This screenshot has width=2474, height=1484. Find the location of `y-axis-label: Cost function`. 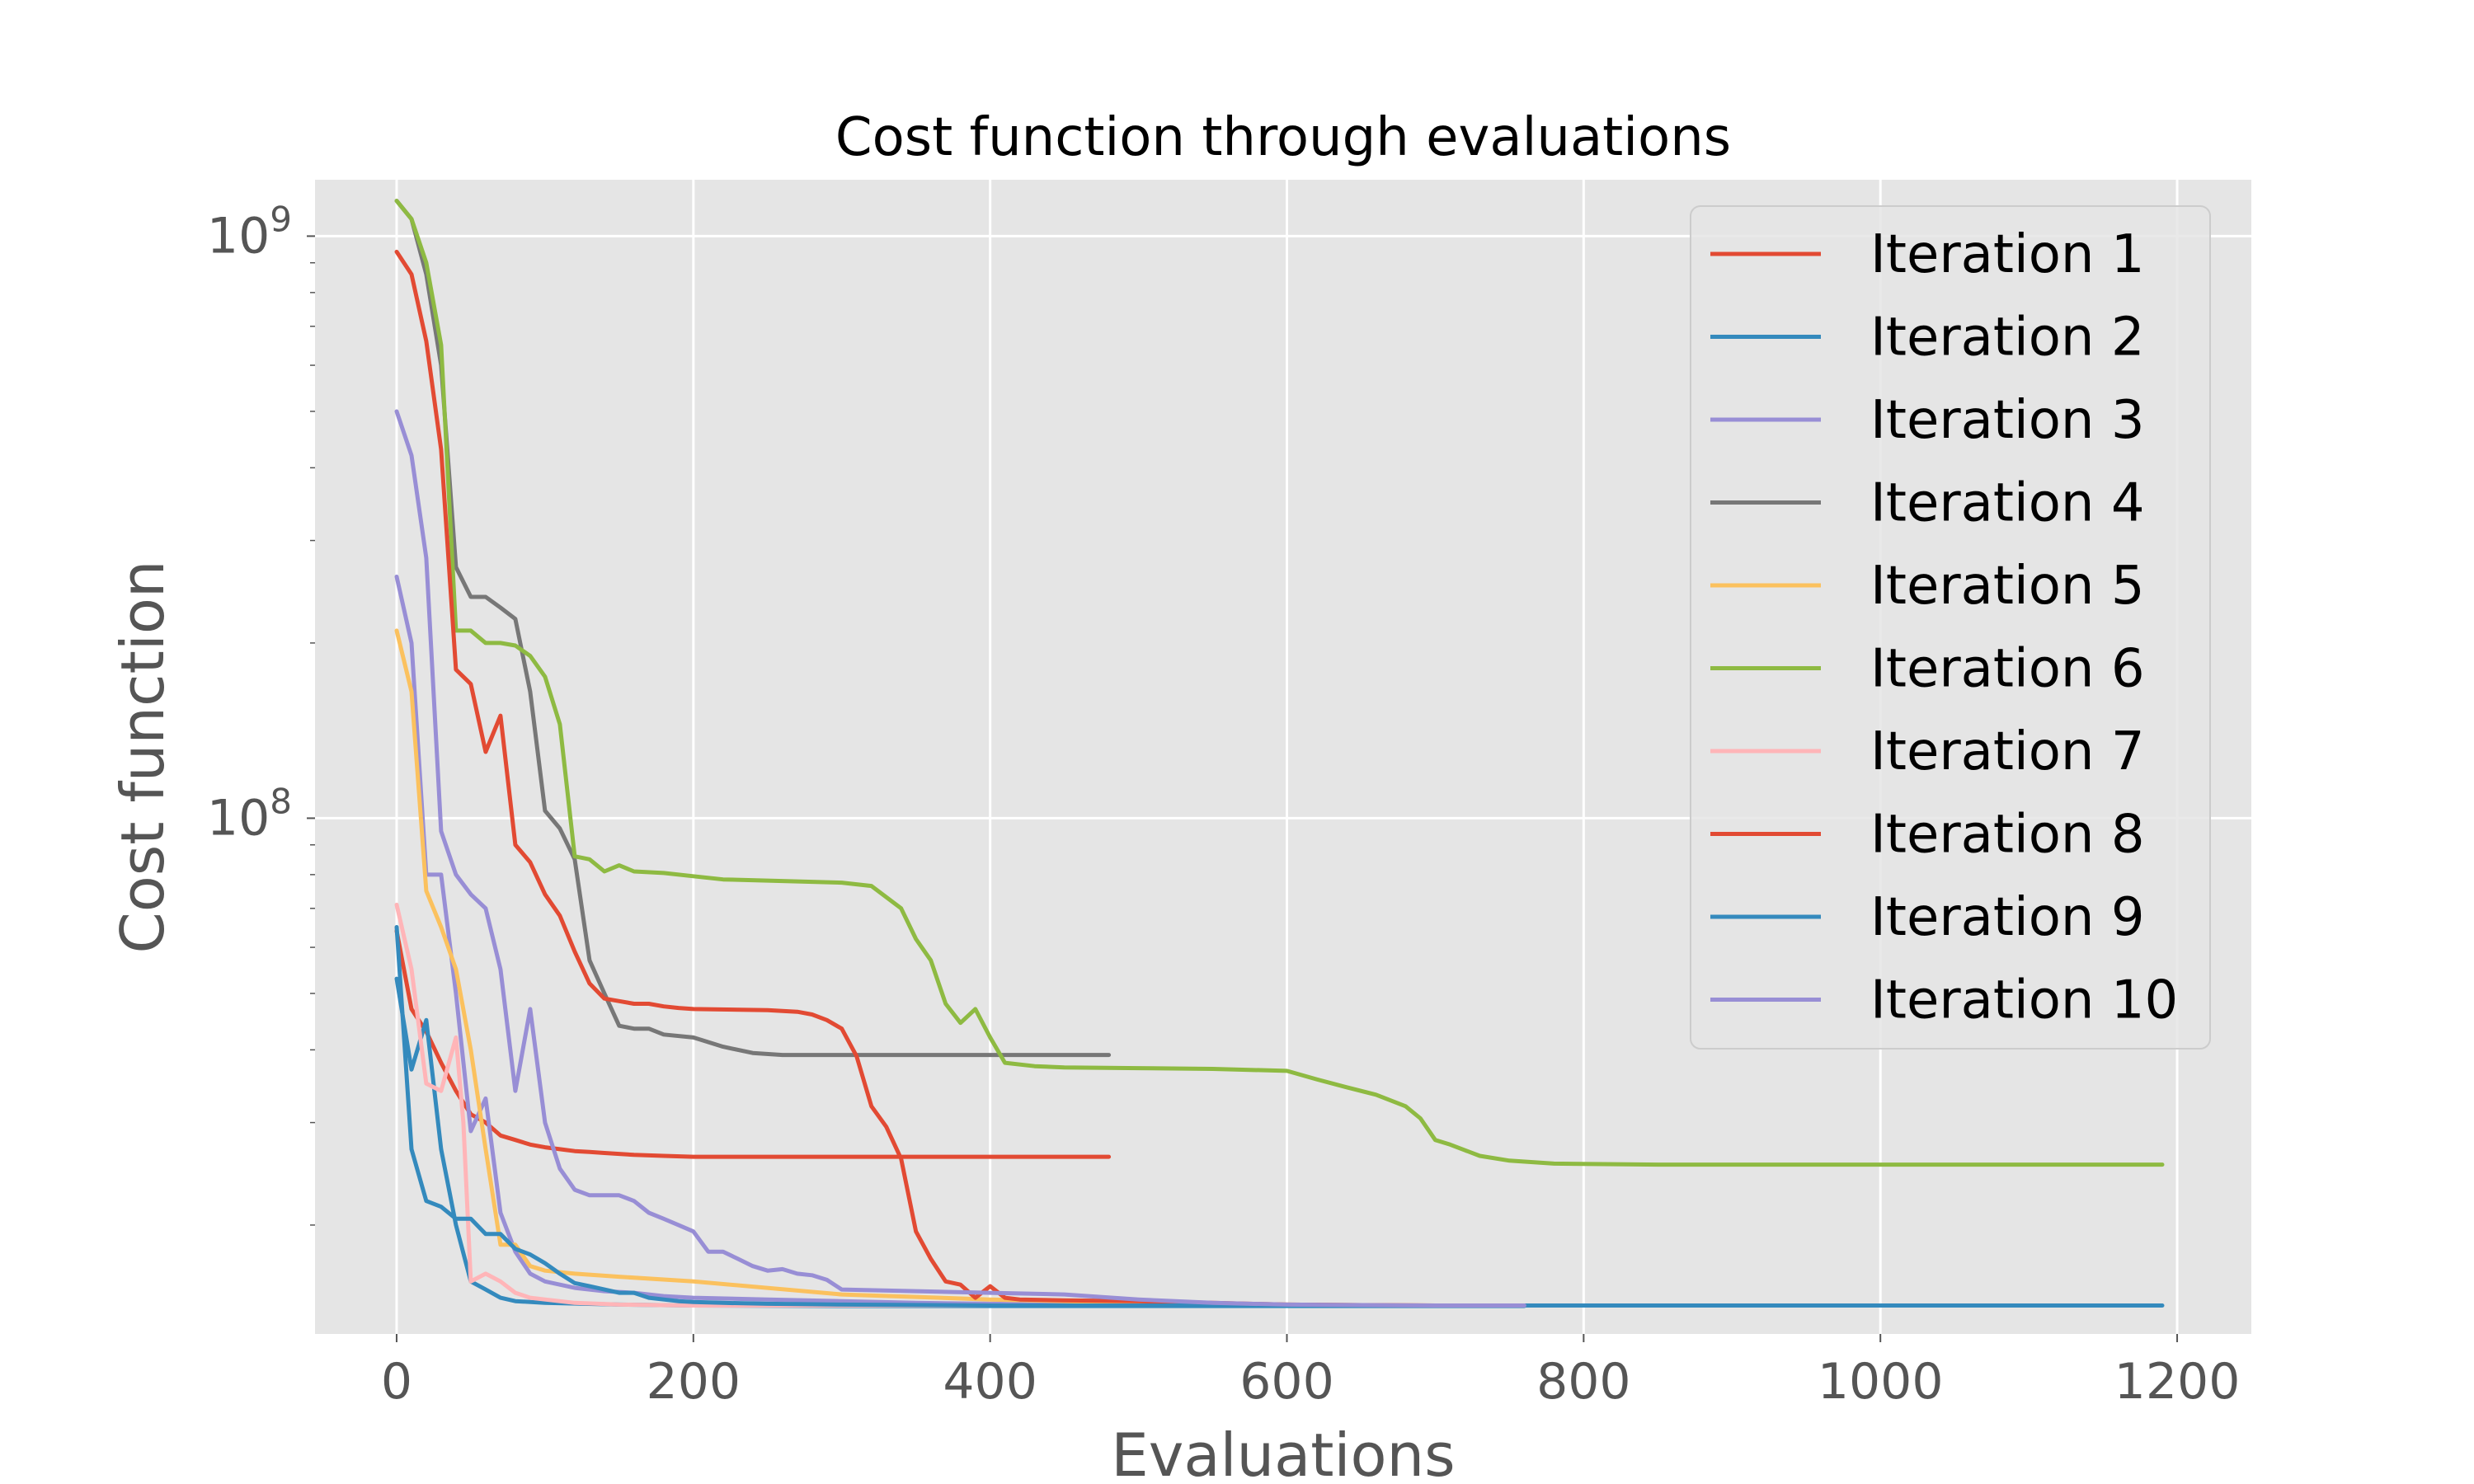

y-axis-label: Cost function is located at coordinates (142, 756).